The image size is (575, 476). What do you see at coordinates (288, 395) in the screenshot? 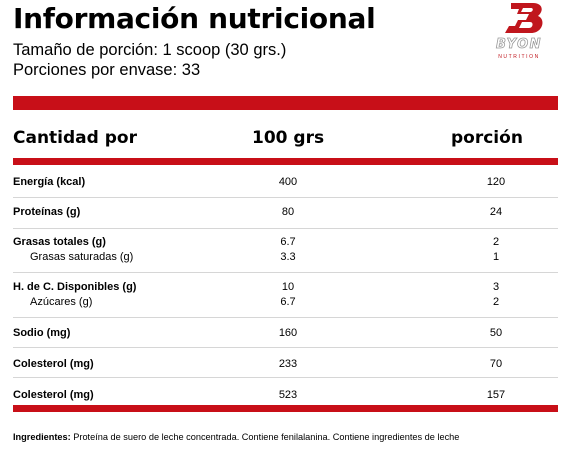
I see `row-value-cholesterol-2-100g: 523` at bounding box center [288, 395].